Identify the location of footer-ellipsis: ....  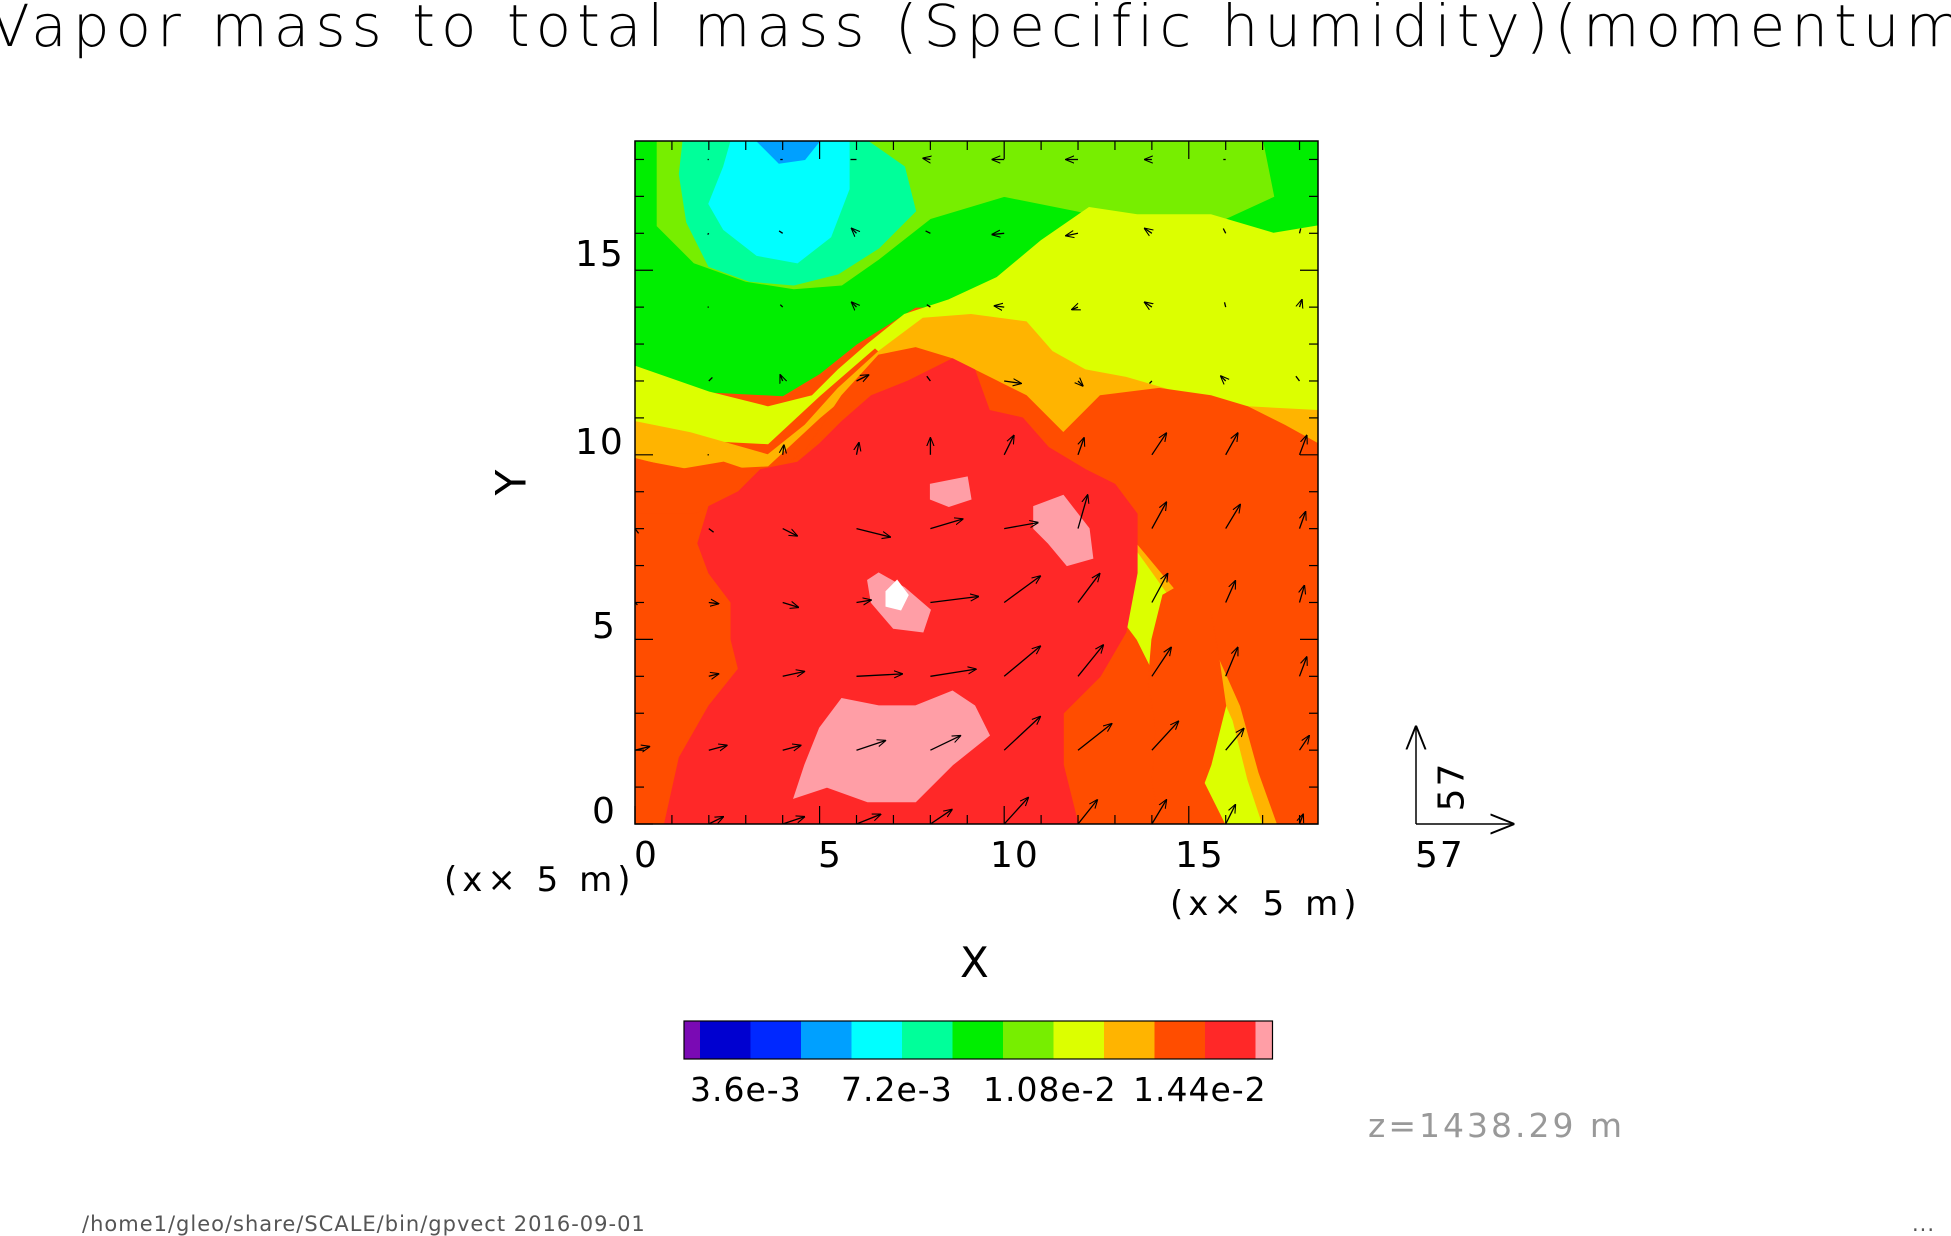
(1924, 1224).